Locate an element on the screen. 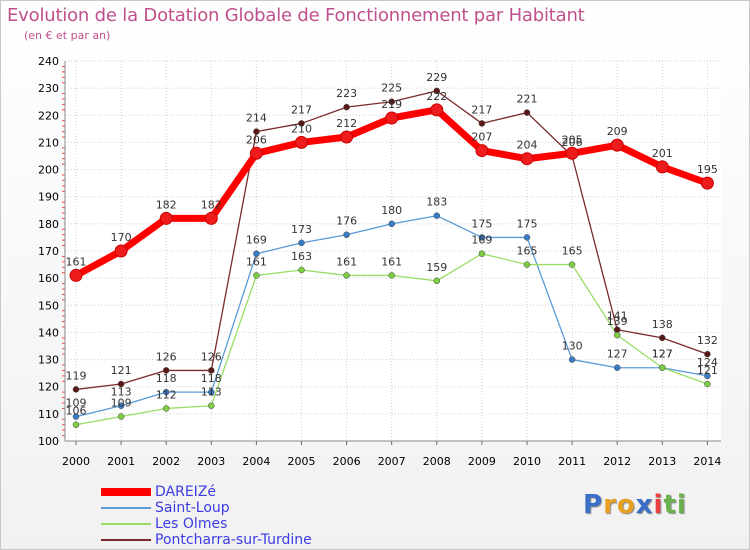 The width and height of the screenshot is (750, 550). data-label: 163 is located at coordinates (301, 256).